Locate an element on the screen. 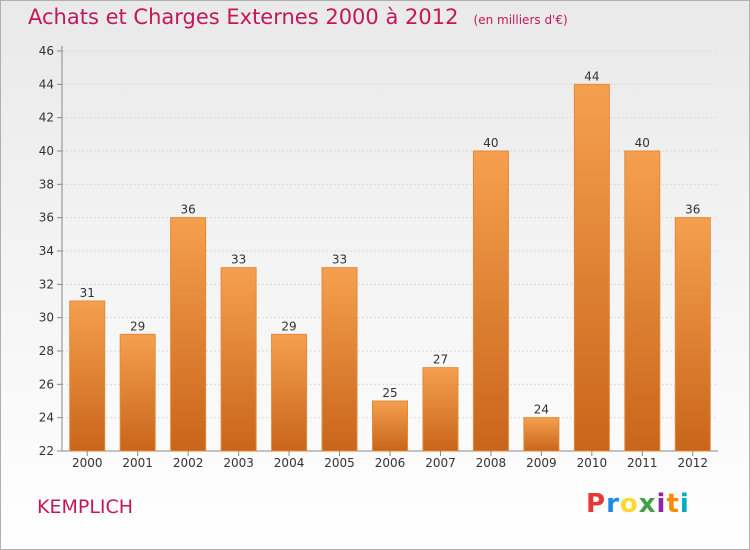  data-label: 25 is located at coordinates (389, 393).